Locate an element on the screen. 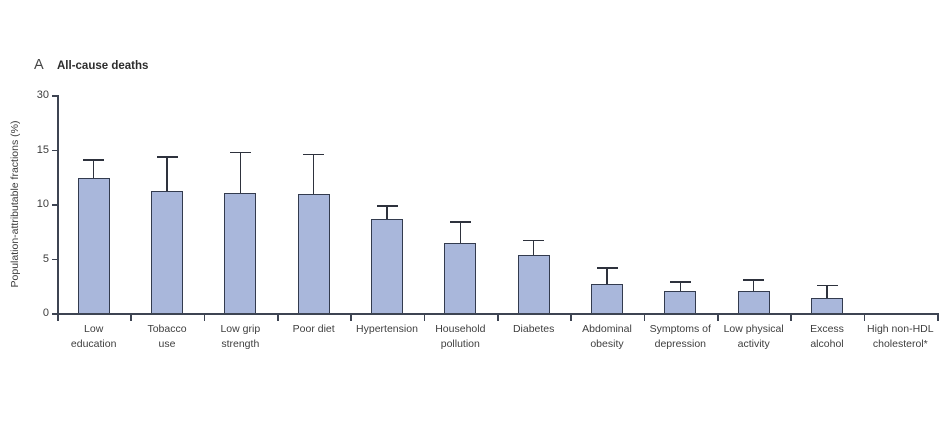  bar-hypertension is located at coordinates (387, 266).